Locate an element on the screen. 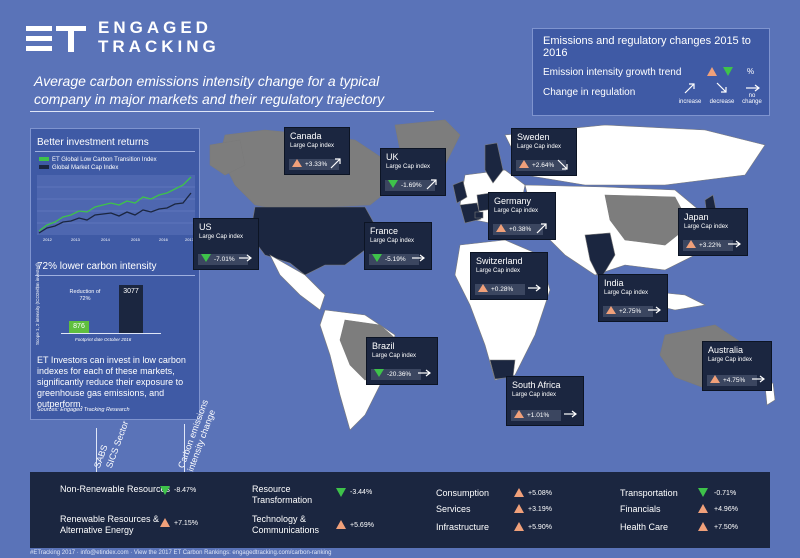 The height and width of the screenshot is (558, 800). sics-label: SICS Sector is located at coordinates (117, 444).